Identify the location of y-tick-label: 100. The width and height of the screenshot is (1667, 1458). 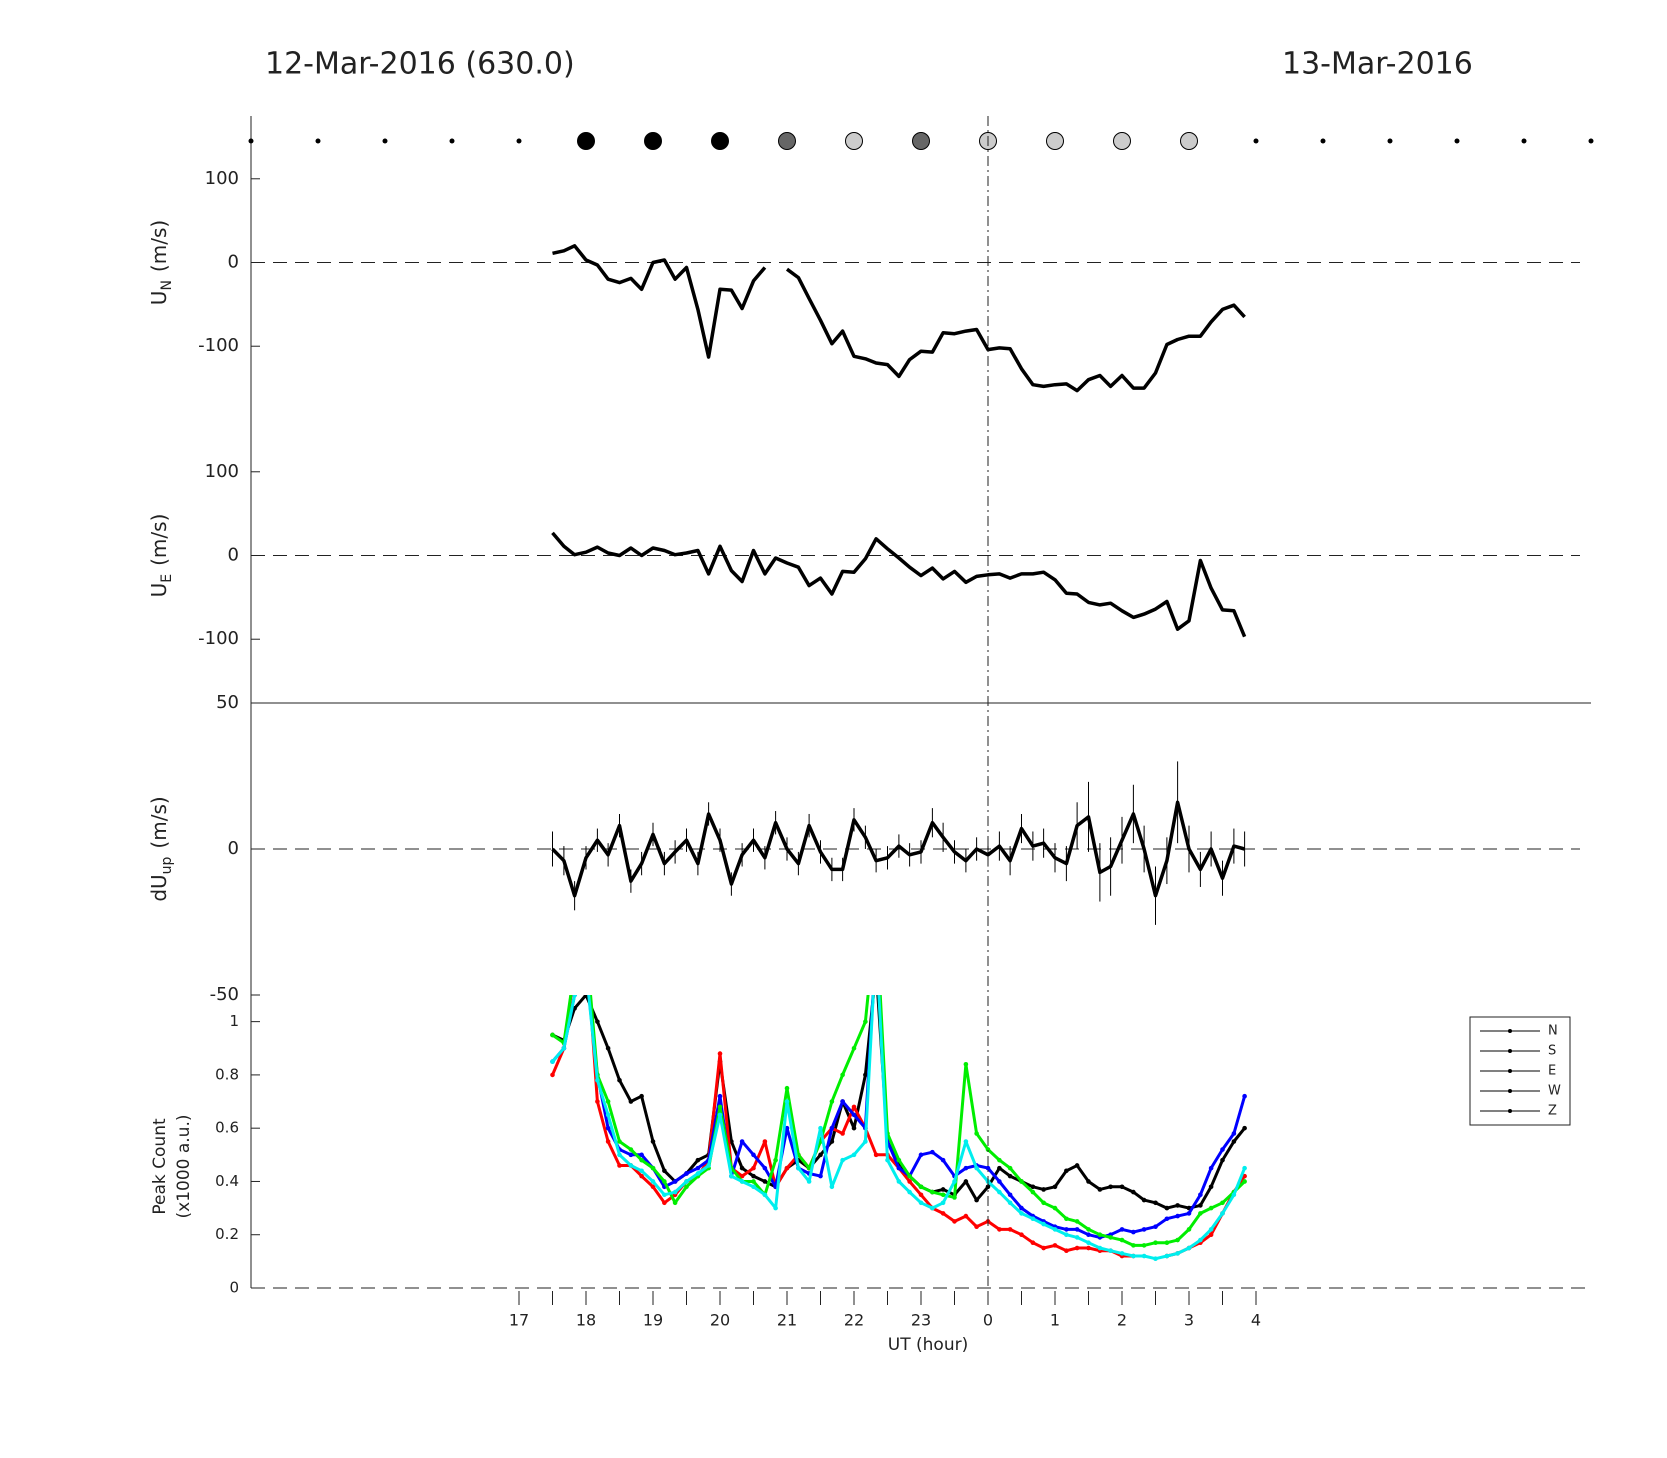
(222, 178).